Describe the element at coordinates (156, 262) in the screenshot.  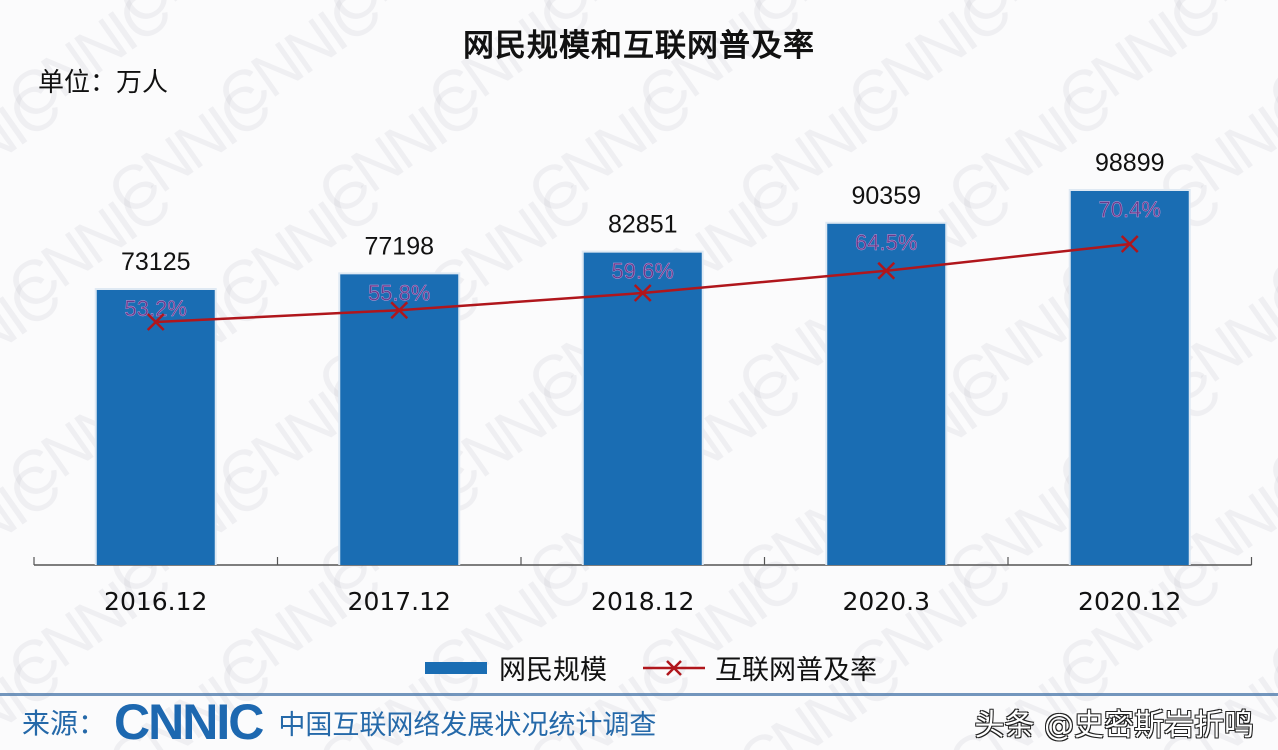
I see `bar-value-label: 73125` at that location.